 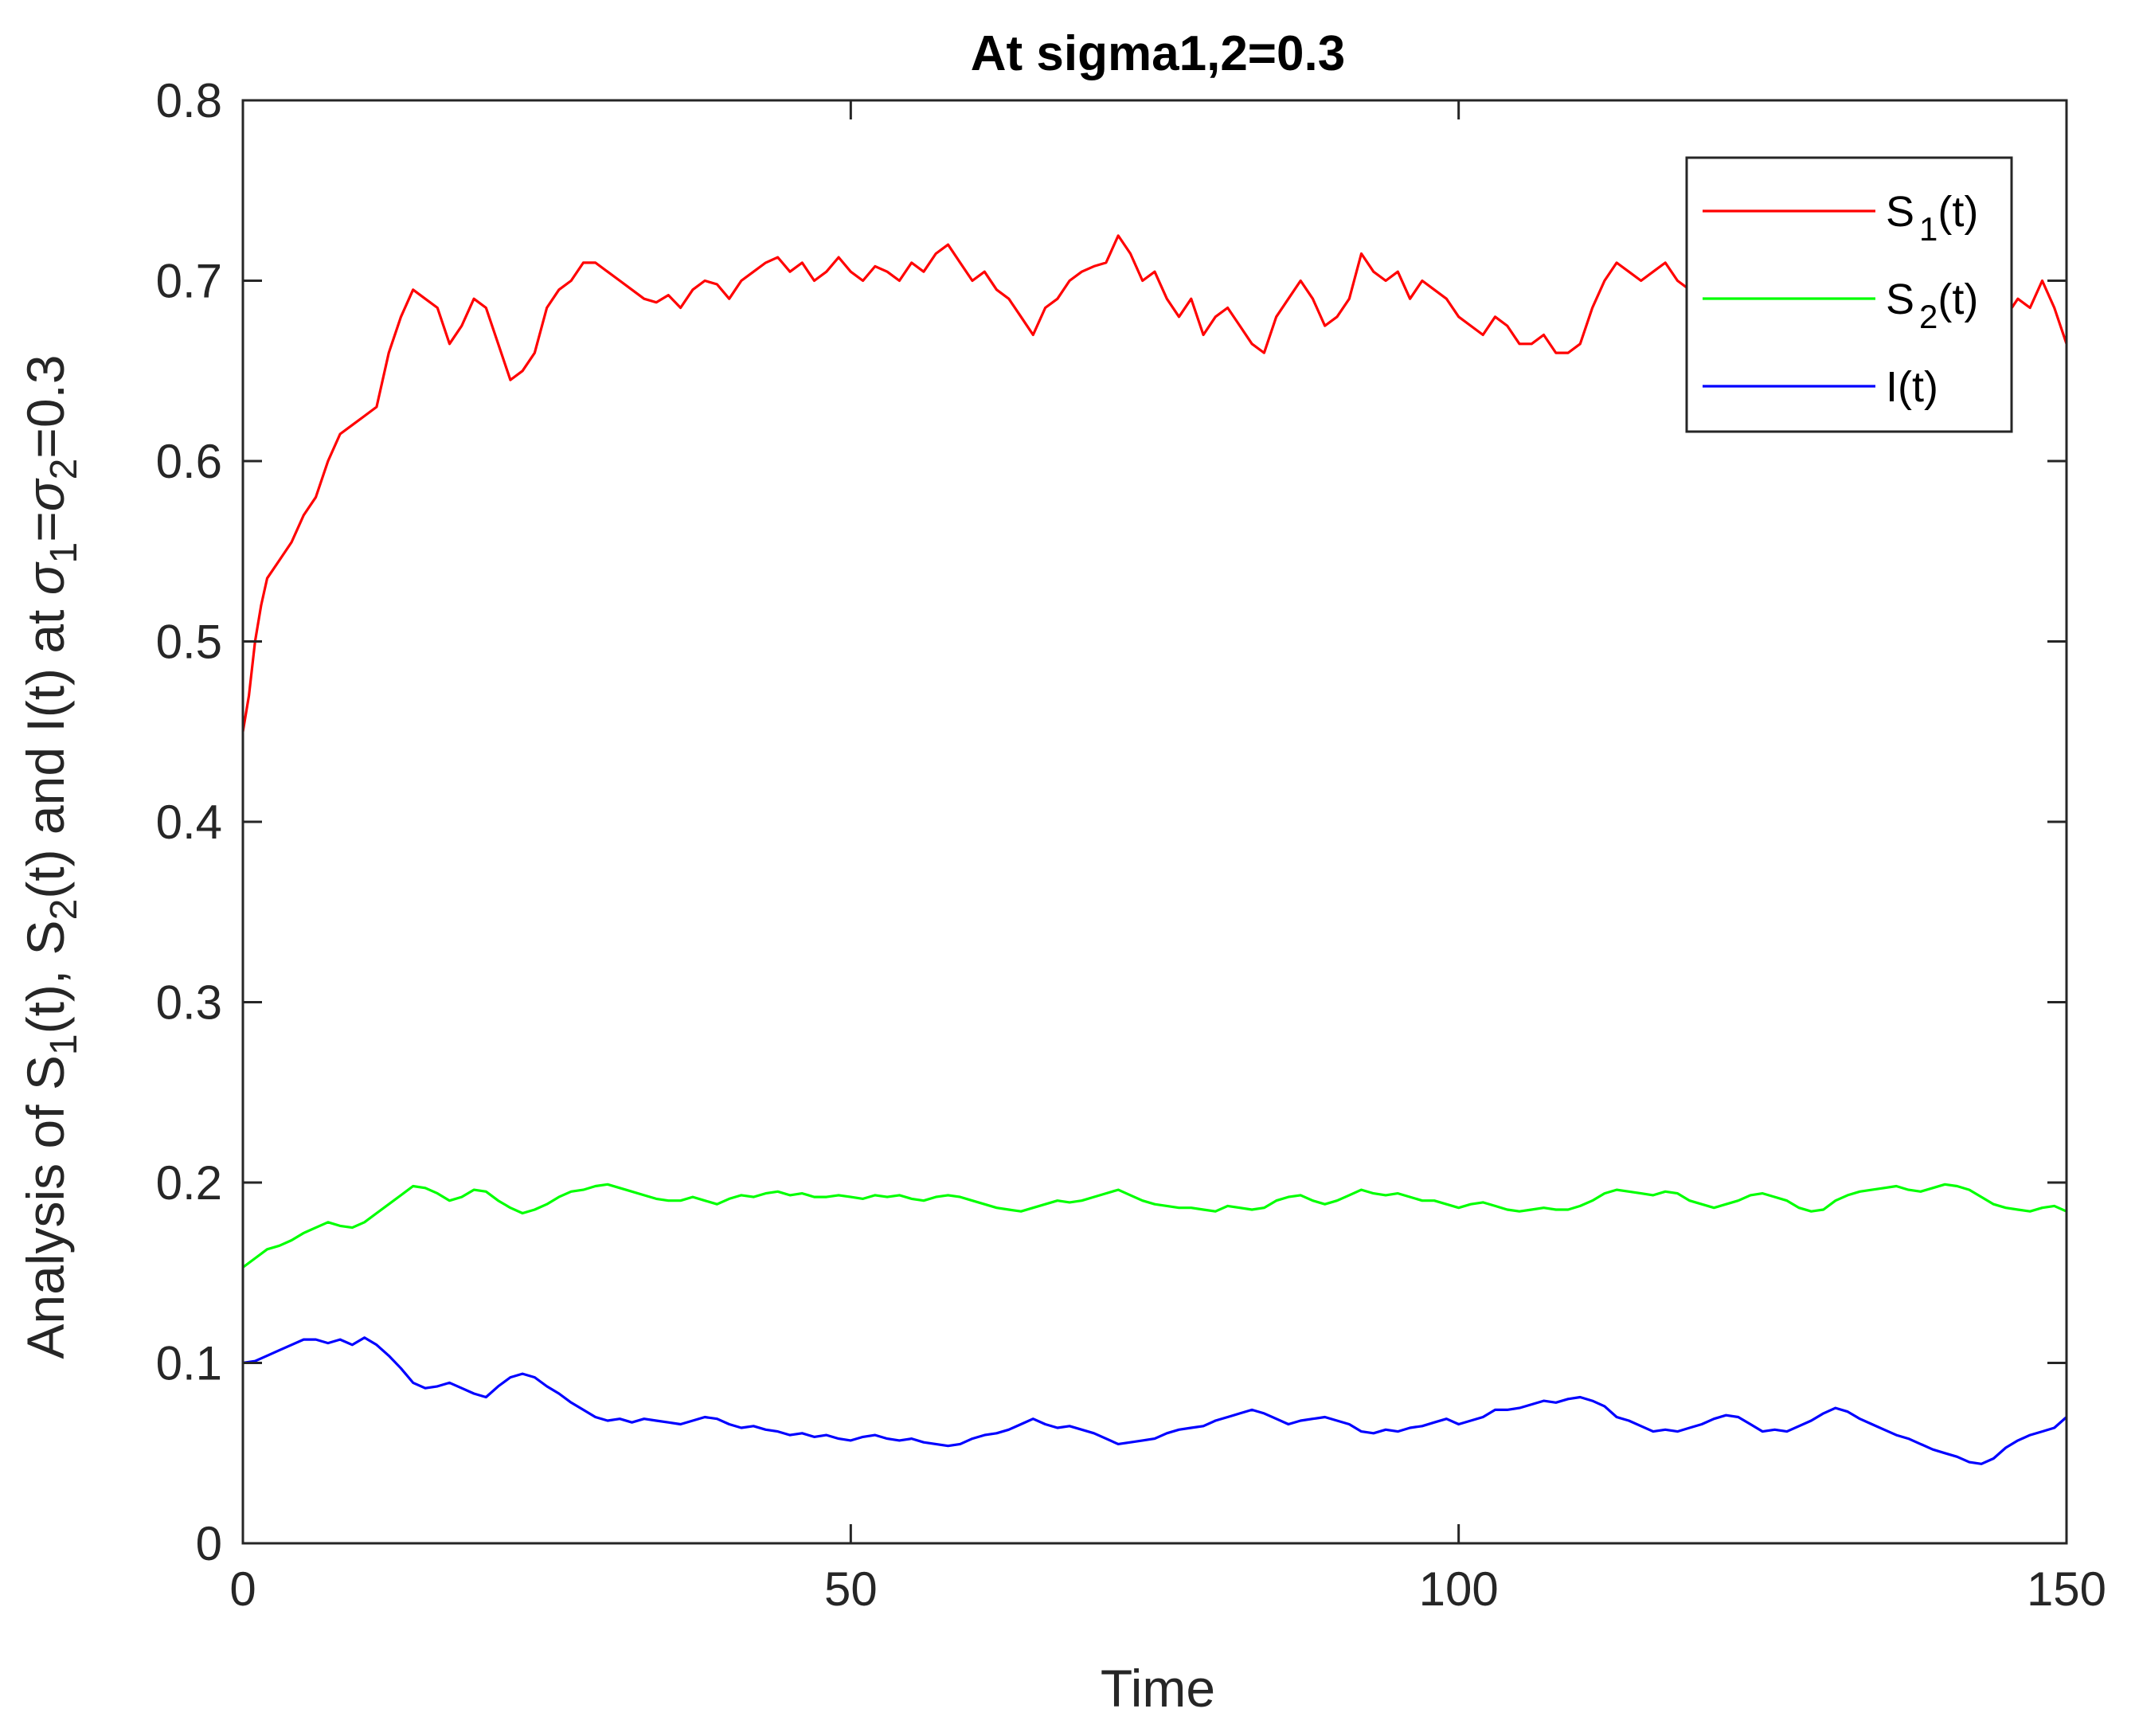 What do you see at coordinates (209, 1543) in the screenshot?
I see `y-tick-label: 0` at bounding box center [209, 1543].